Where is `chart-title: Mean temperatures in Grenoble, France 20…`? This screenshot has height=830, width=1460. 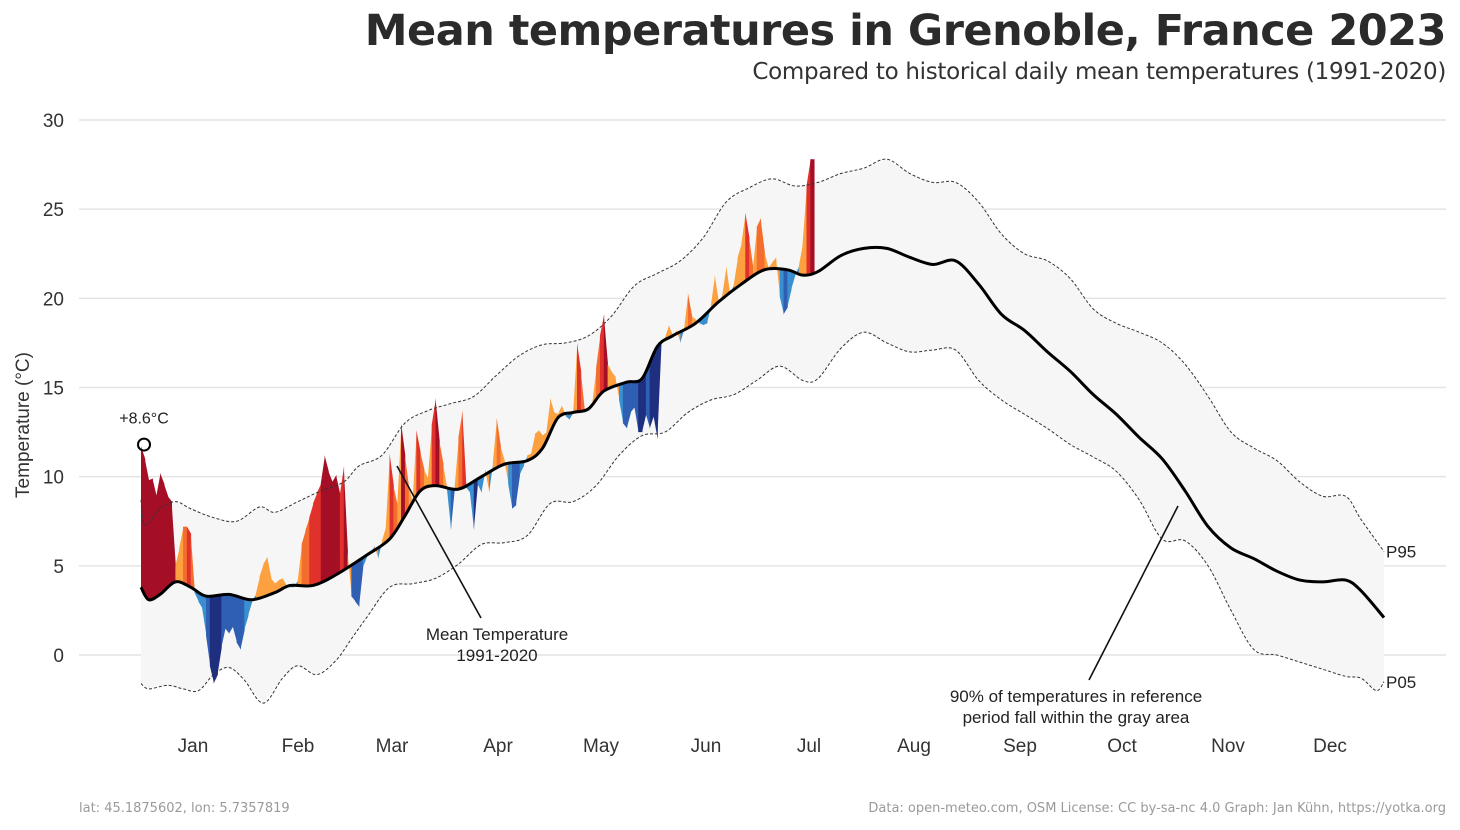 chart-title: Mean temperatures in Grenoble, France 20… is located at coordinates (905, 31).